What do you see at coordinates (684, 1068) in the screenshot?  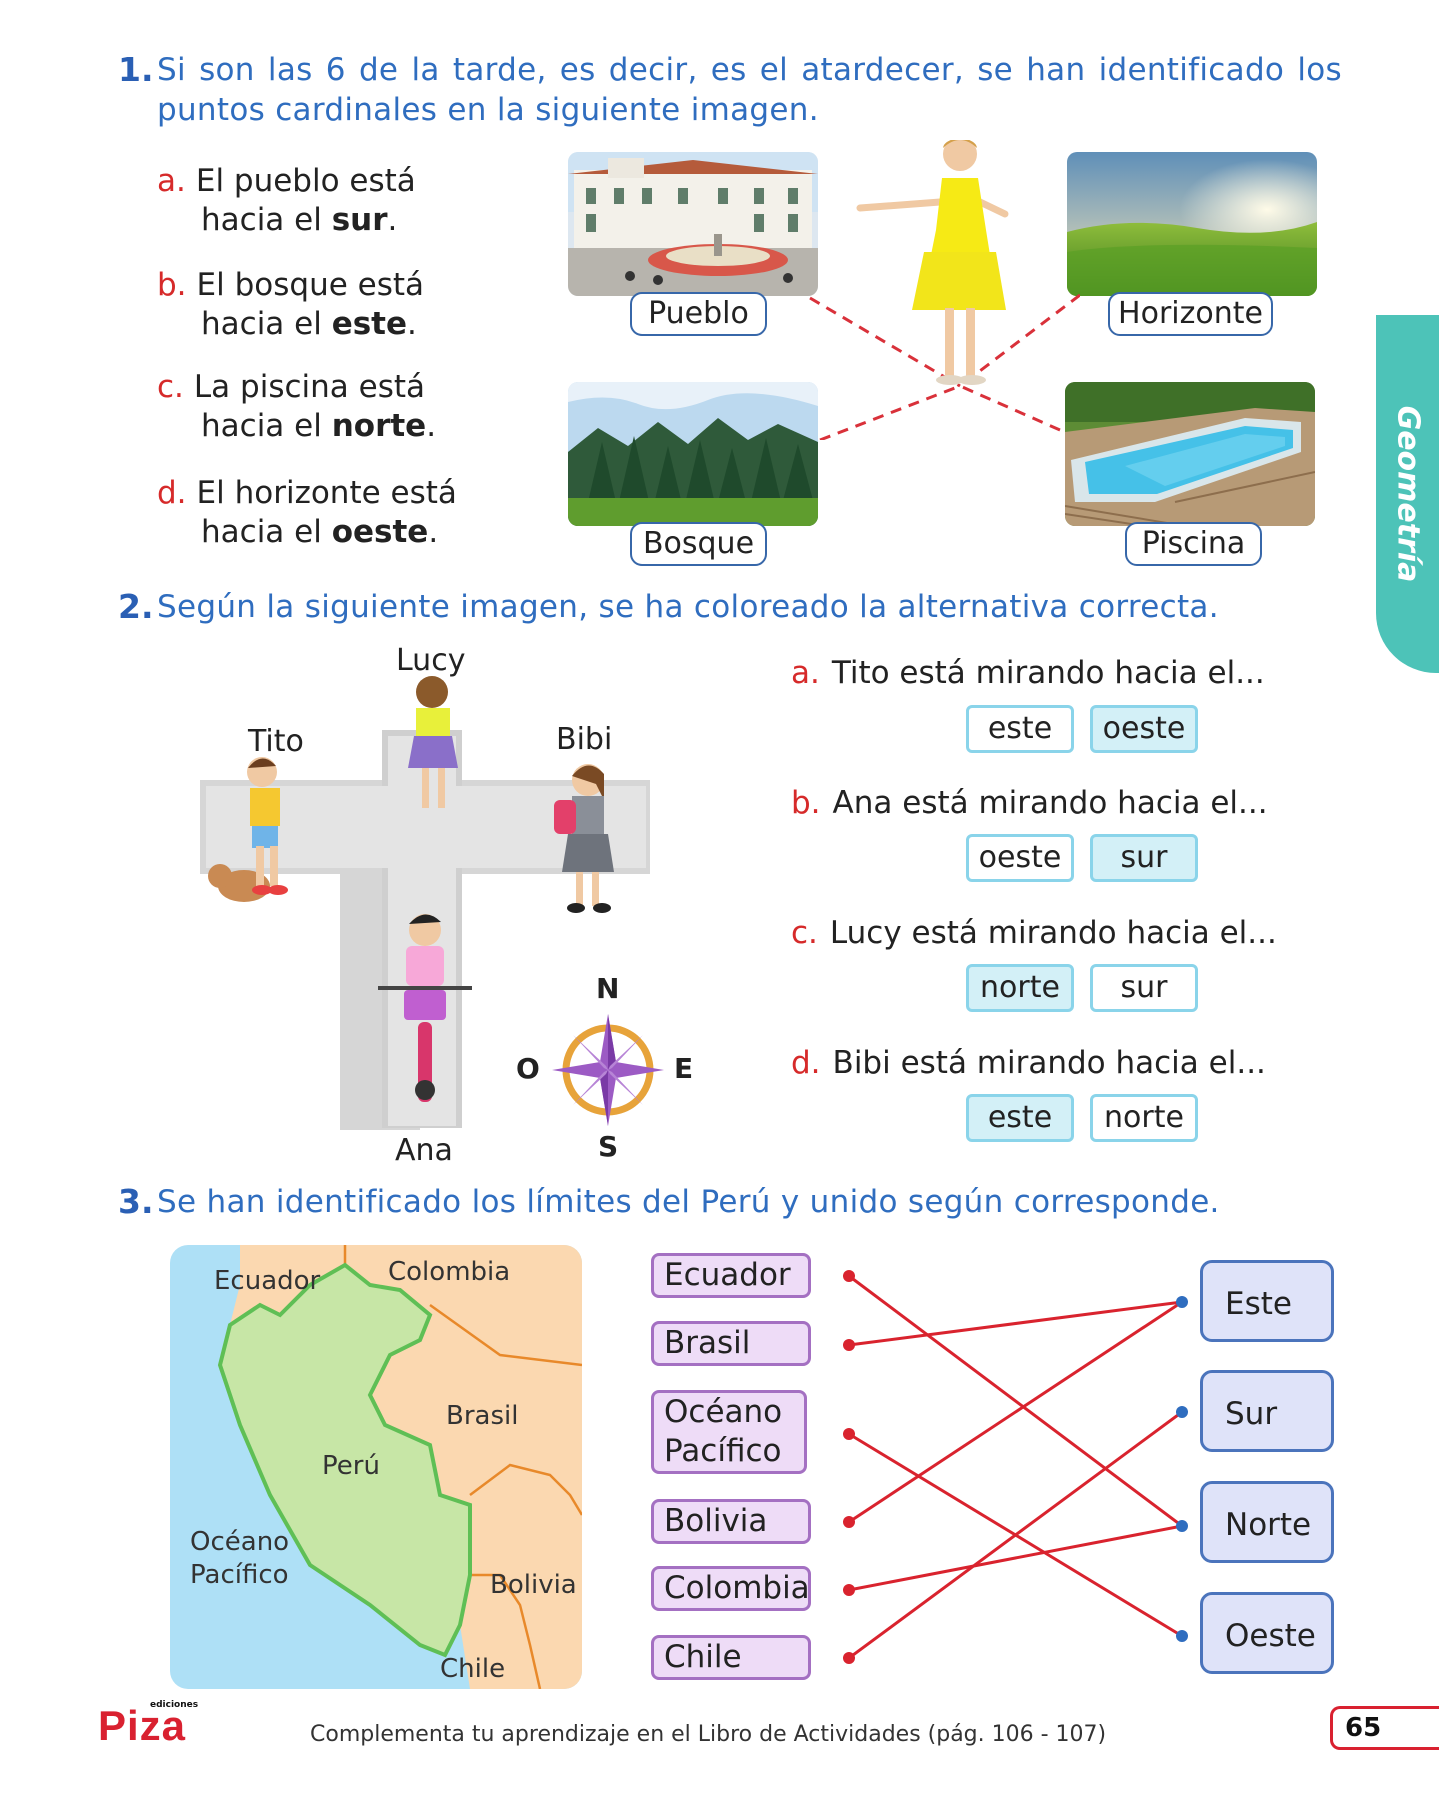 I see `compass-e: E` at bounding box center [684, 1068].